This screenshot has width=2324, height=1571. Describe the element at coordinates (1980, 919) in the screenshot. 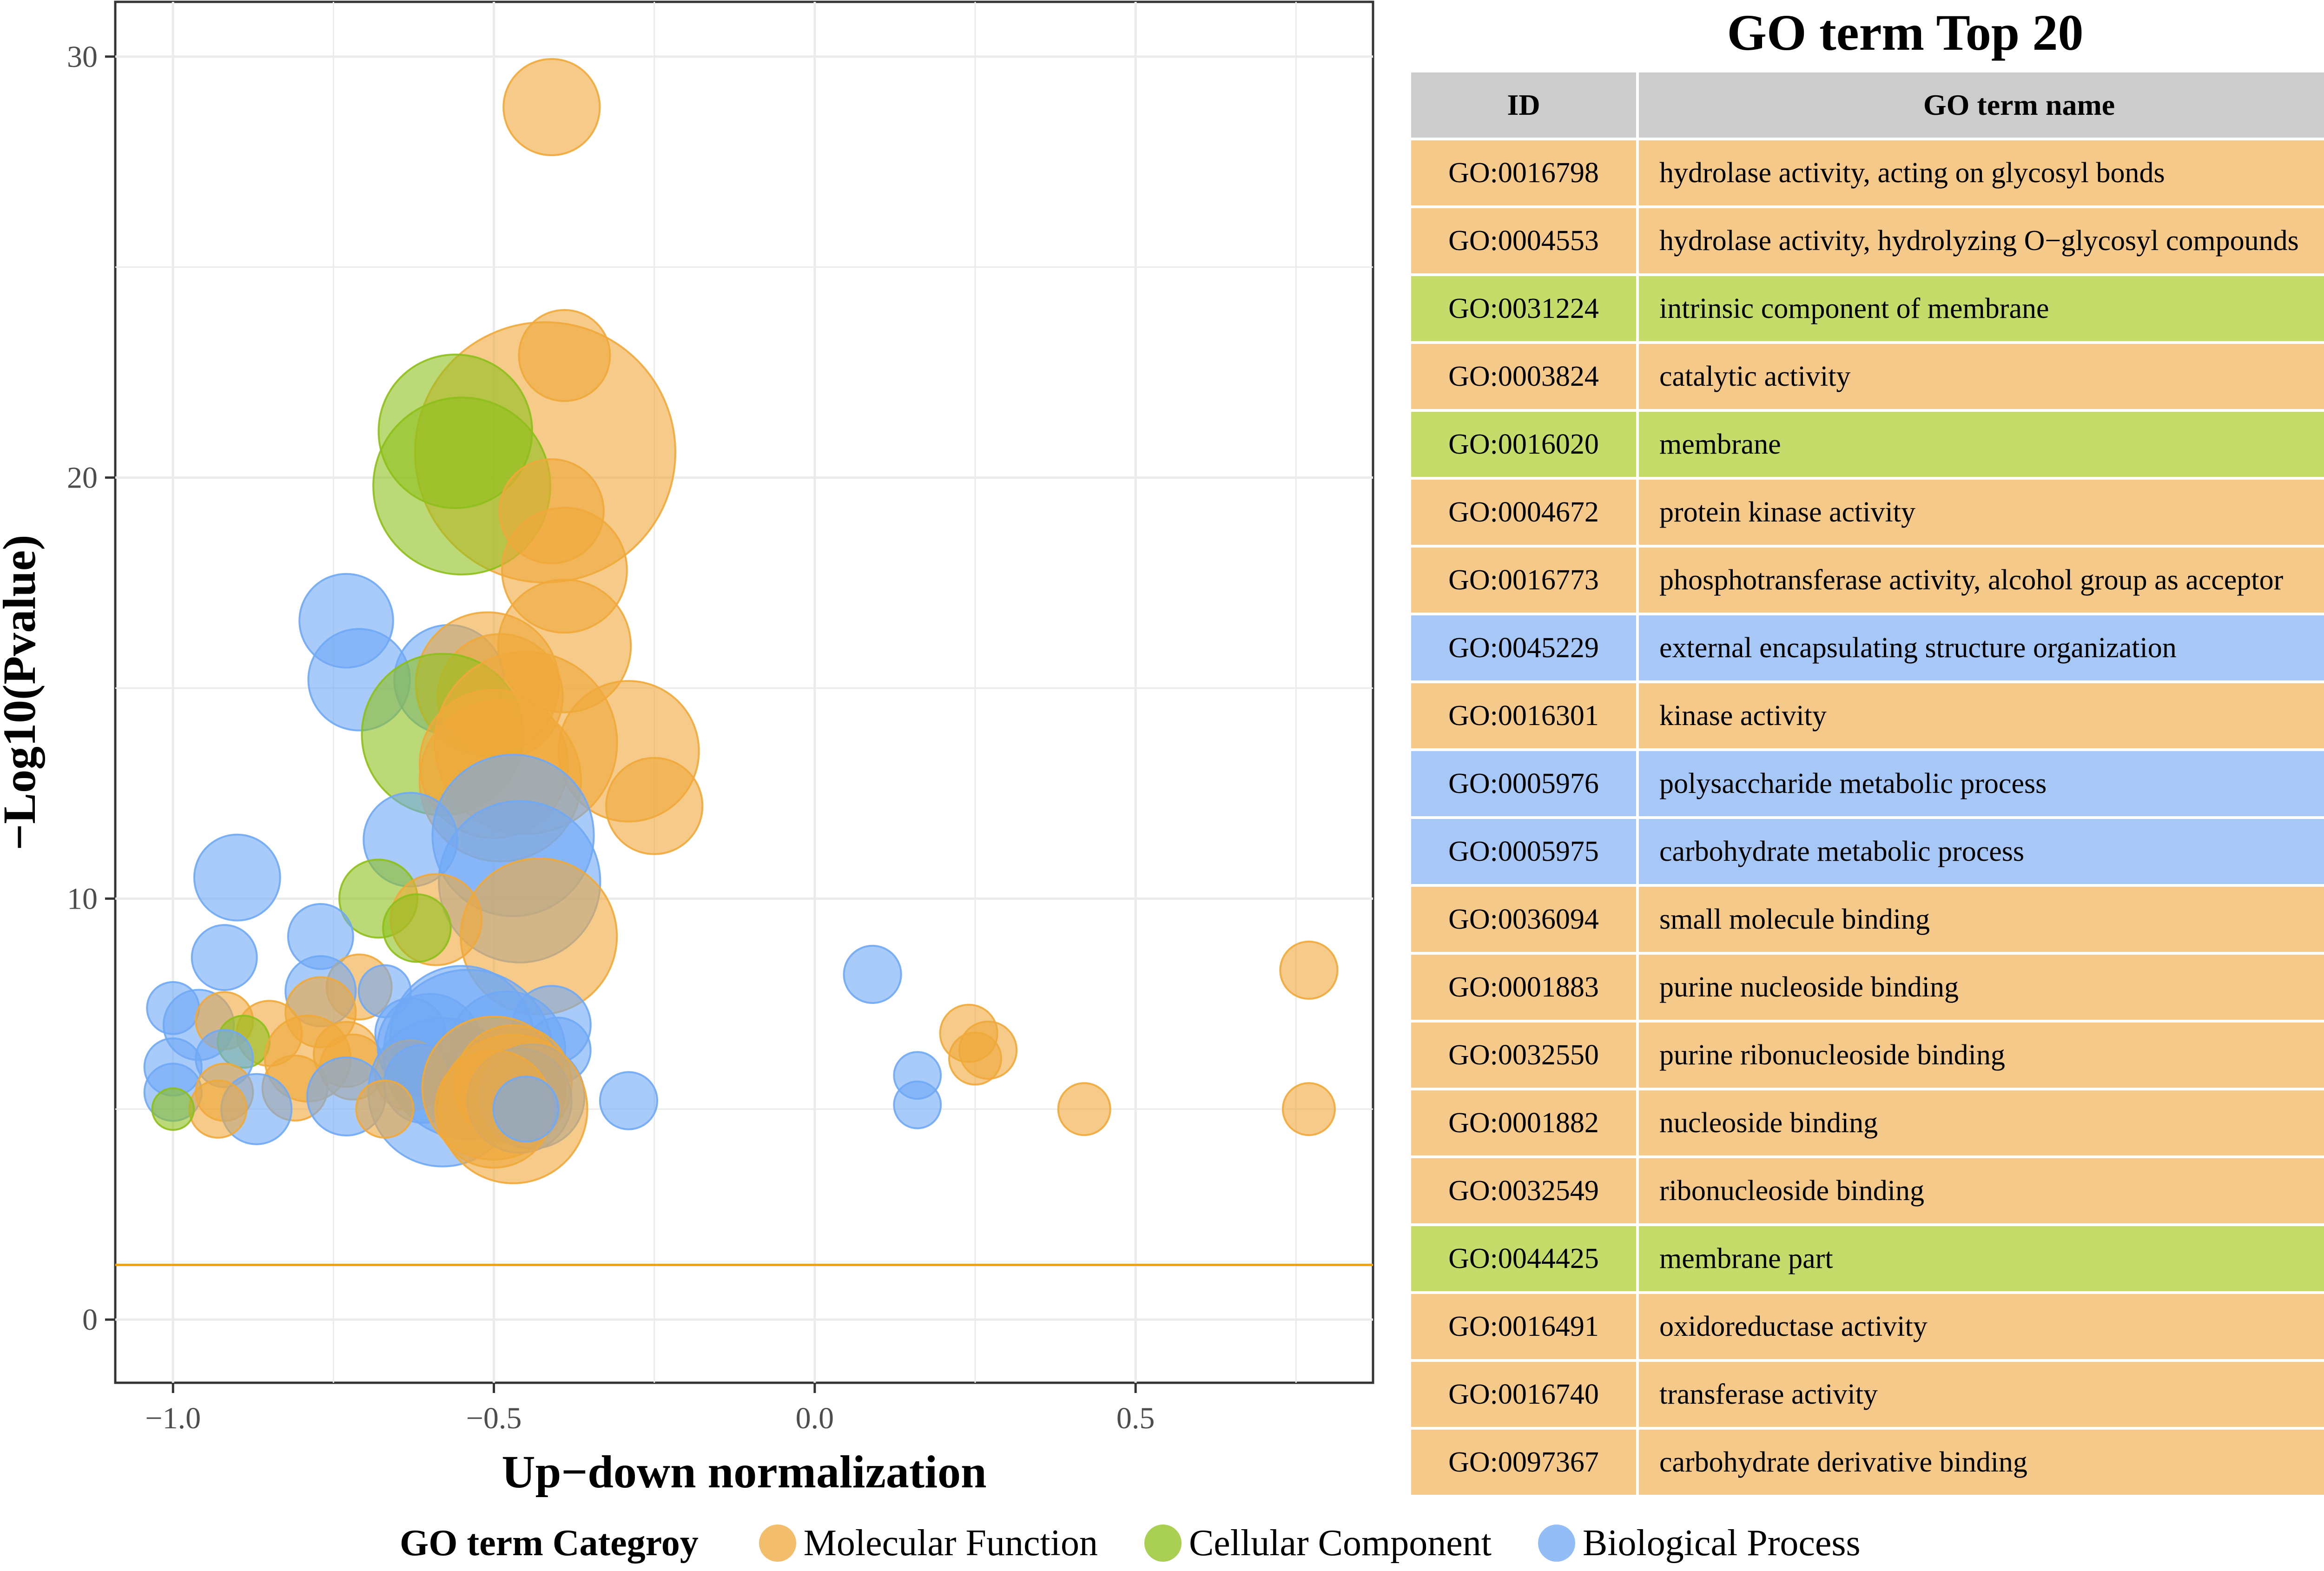

I see `go-term-name-cell: small molecule binding` at that location.